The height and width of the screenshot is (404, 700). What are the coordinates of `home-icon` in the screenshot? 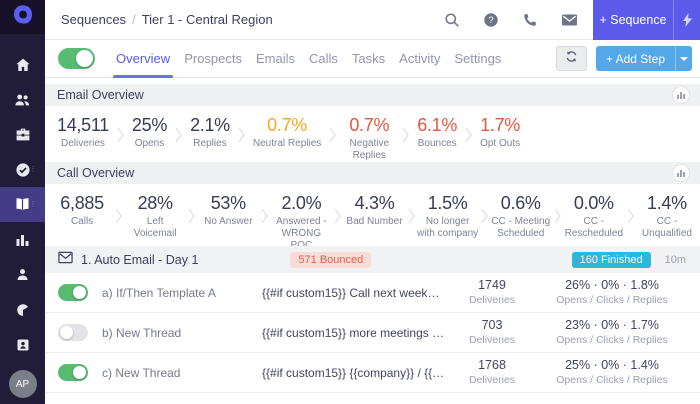 It's located at (23, 65).